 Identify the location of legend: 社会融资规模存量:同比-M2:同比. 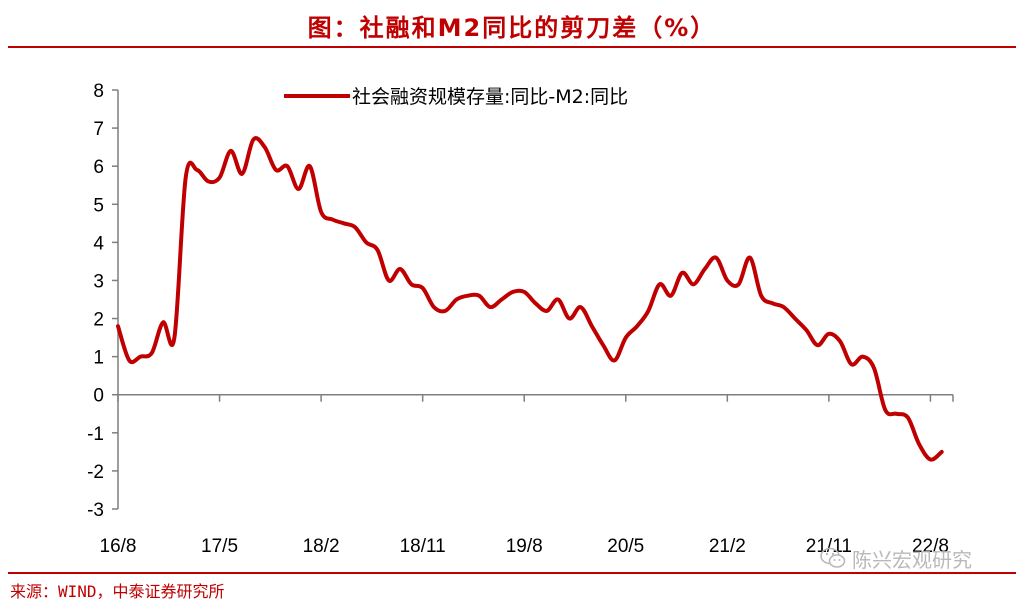
(456, 97).